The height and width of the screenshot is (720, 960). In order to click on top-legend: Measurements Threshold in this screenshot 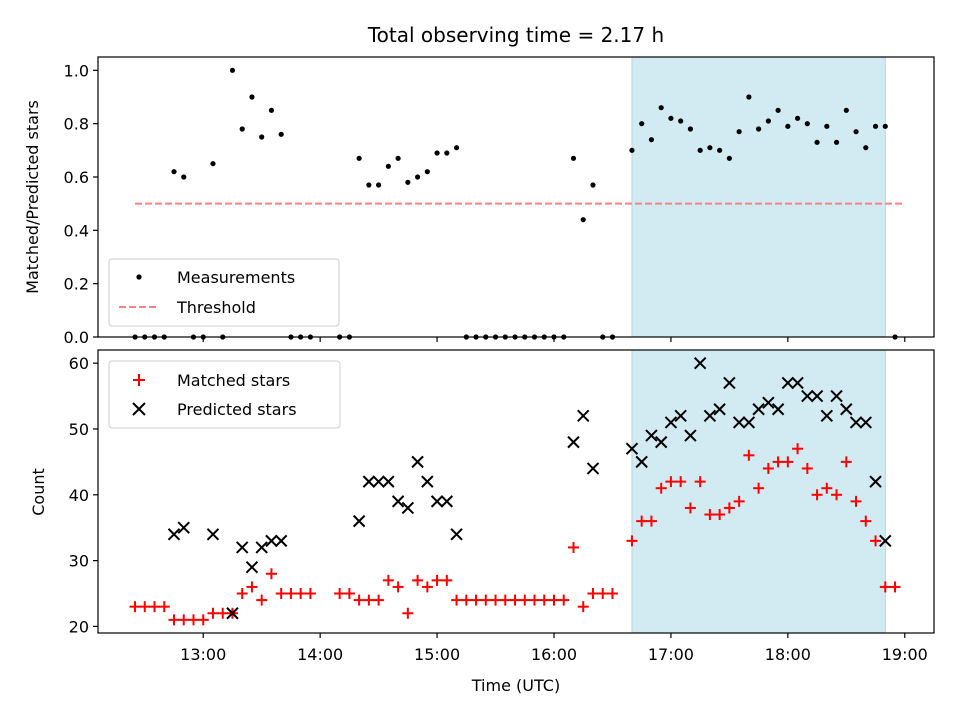, I will do `click(224, 292)`.